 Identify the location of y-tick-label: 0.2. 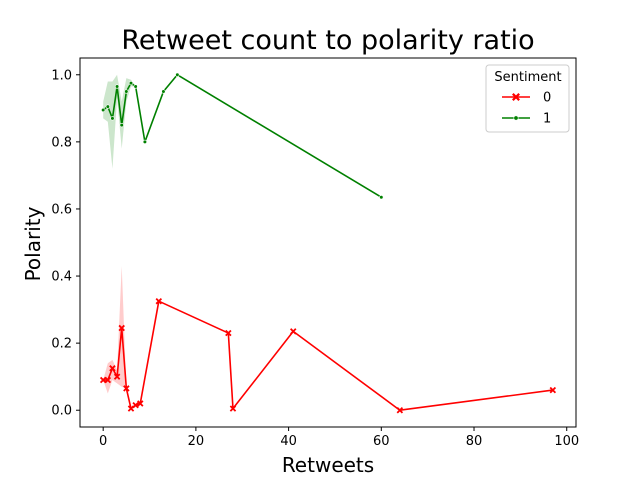
(61, 344).